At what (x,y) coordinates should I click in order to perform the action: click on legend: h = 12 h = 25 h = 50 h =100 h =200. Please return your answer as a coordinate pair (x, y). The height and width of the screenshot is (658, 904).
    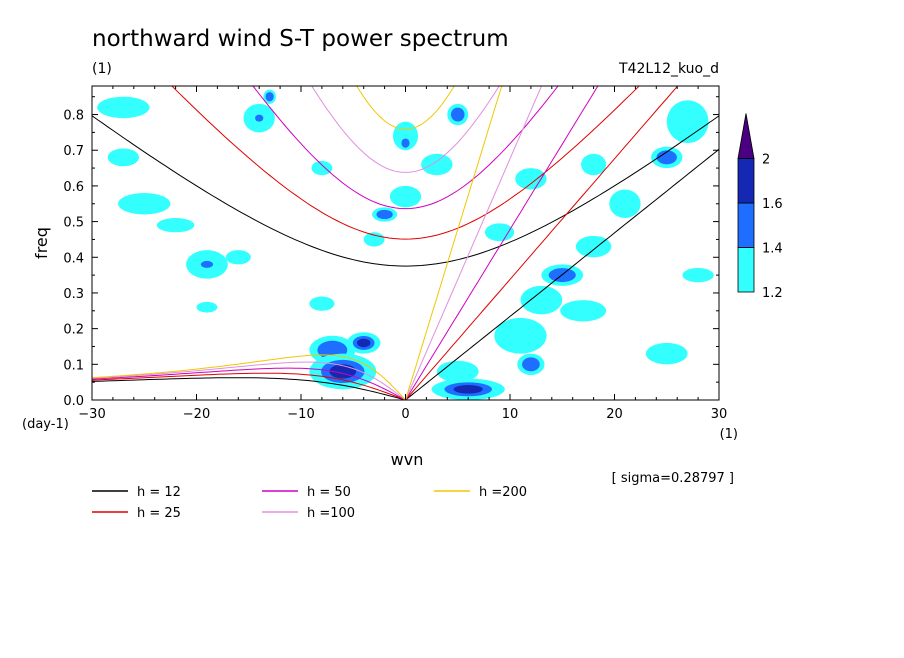
    Looking at the image, I should click on (309, 503).